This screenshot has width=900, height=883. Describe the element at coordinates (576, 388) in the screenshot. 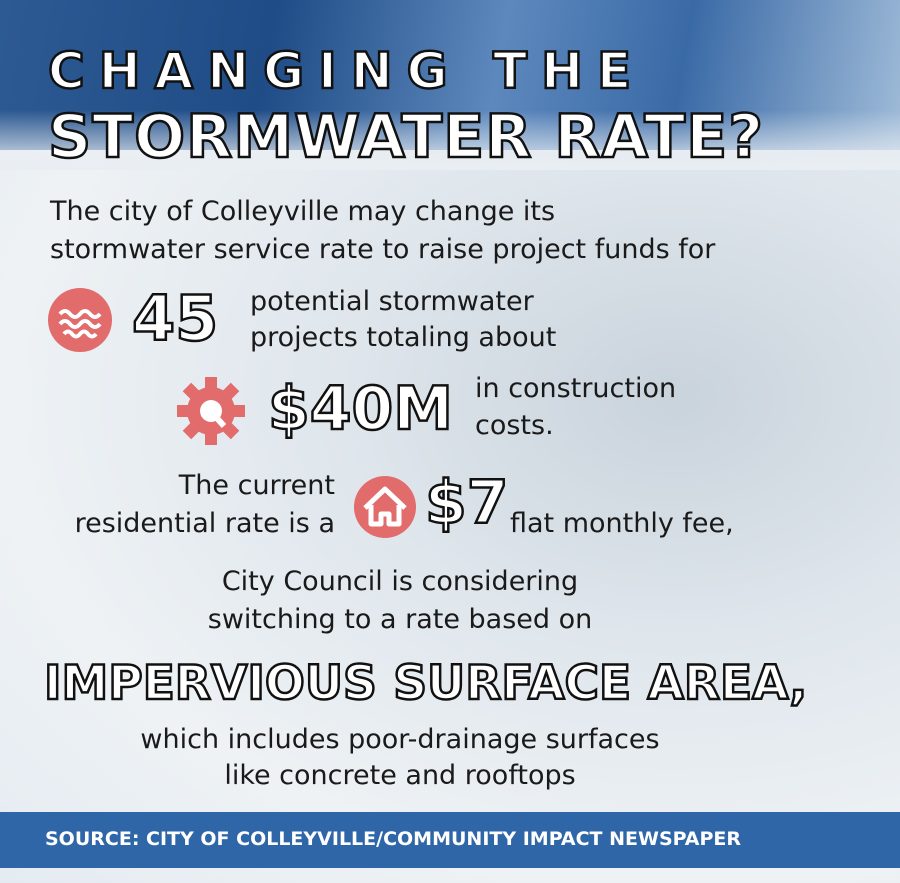

I see `cost-text: in construction` at that location.